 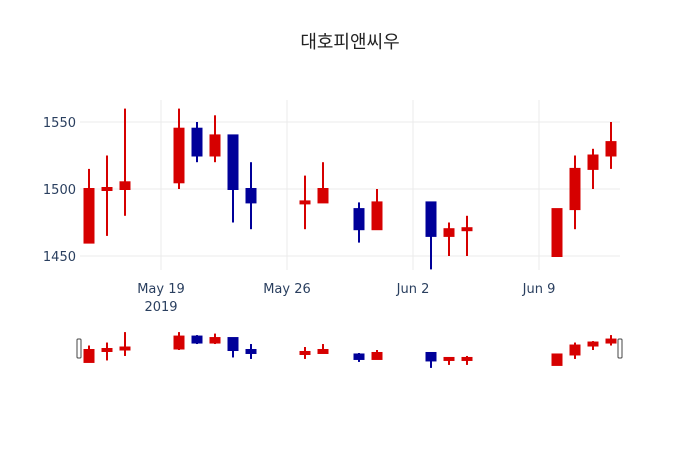 What do you see at coordinates (349, 42) in the screenshot?
I see `chart-title: 대호피앤씨우` at bounding box center [349, 42].